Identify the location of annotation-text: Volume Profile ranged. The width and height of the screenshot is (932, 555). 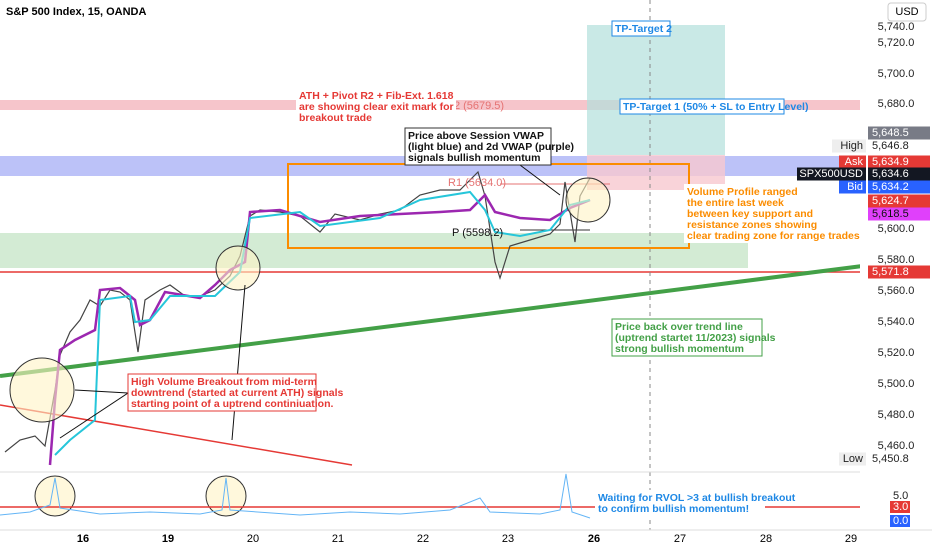
(742, 192).